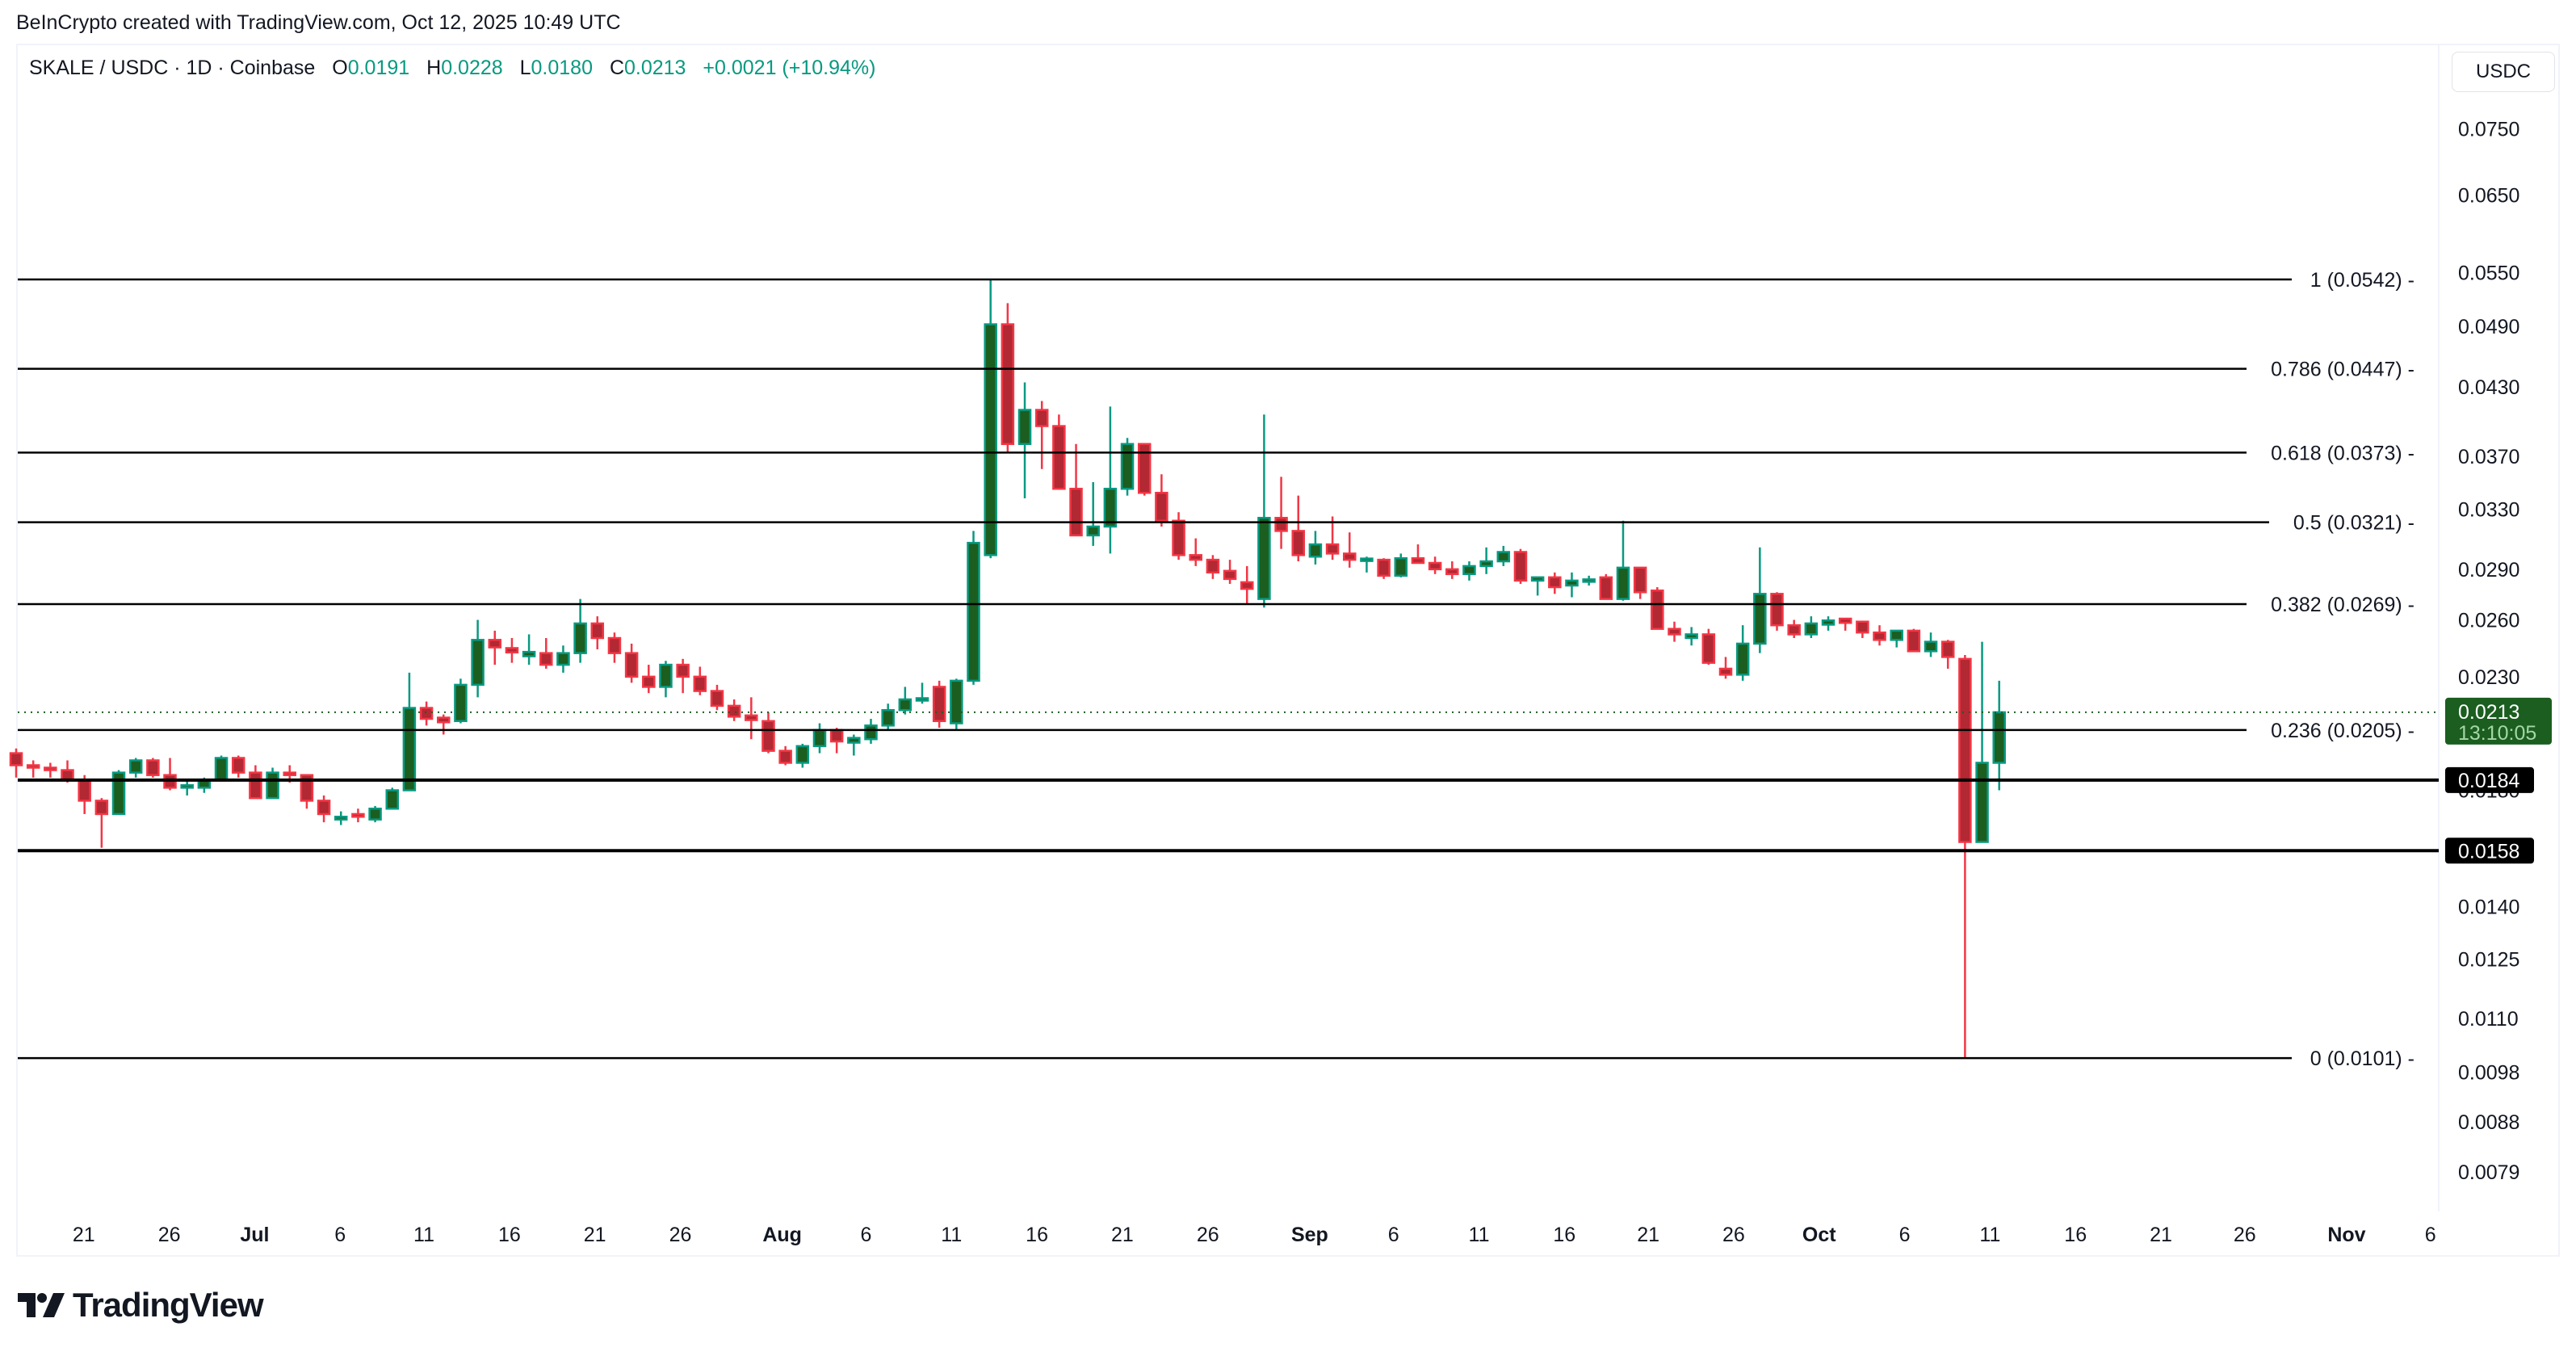 The height and width of the screenshot is (1352, 2576). Describe the element at coordinates (1216, 605) in the screenshot. I see `fib-level: 0.382 (0.0269) -` at that location.